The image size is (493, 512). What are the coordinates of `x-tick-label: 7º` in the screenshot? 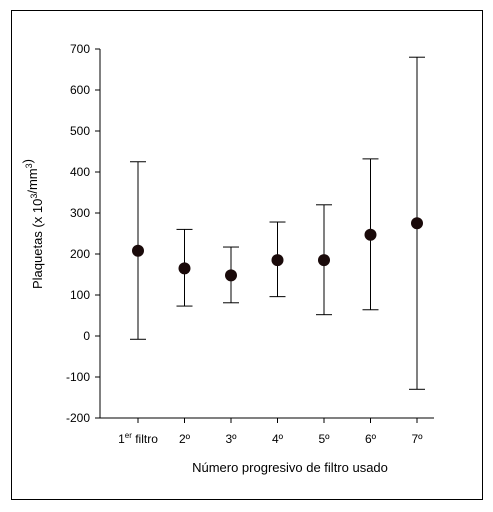 It's located at (417, 439).